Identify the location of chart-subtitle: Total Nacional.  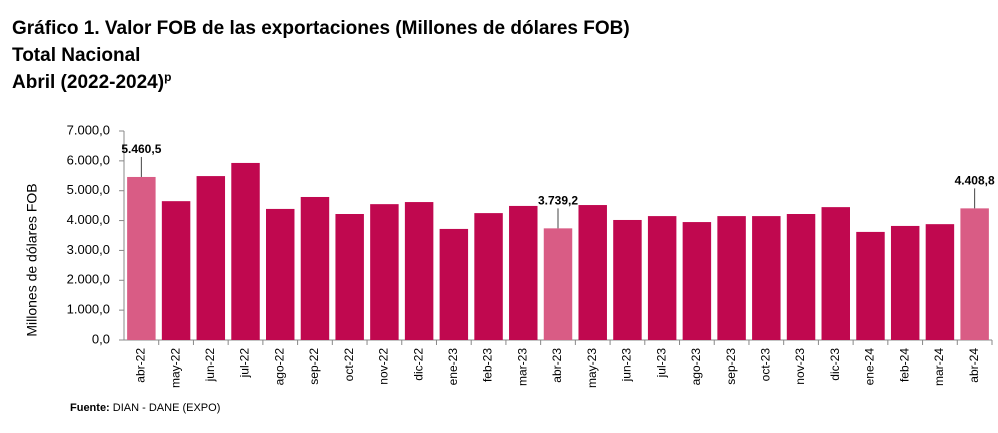
(76, 55).